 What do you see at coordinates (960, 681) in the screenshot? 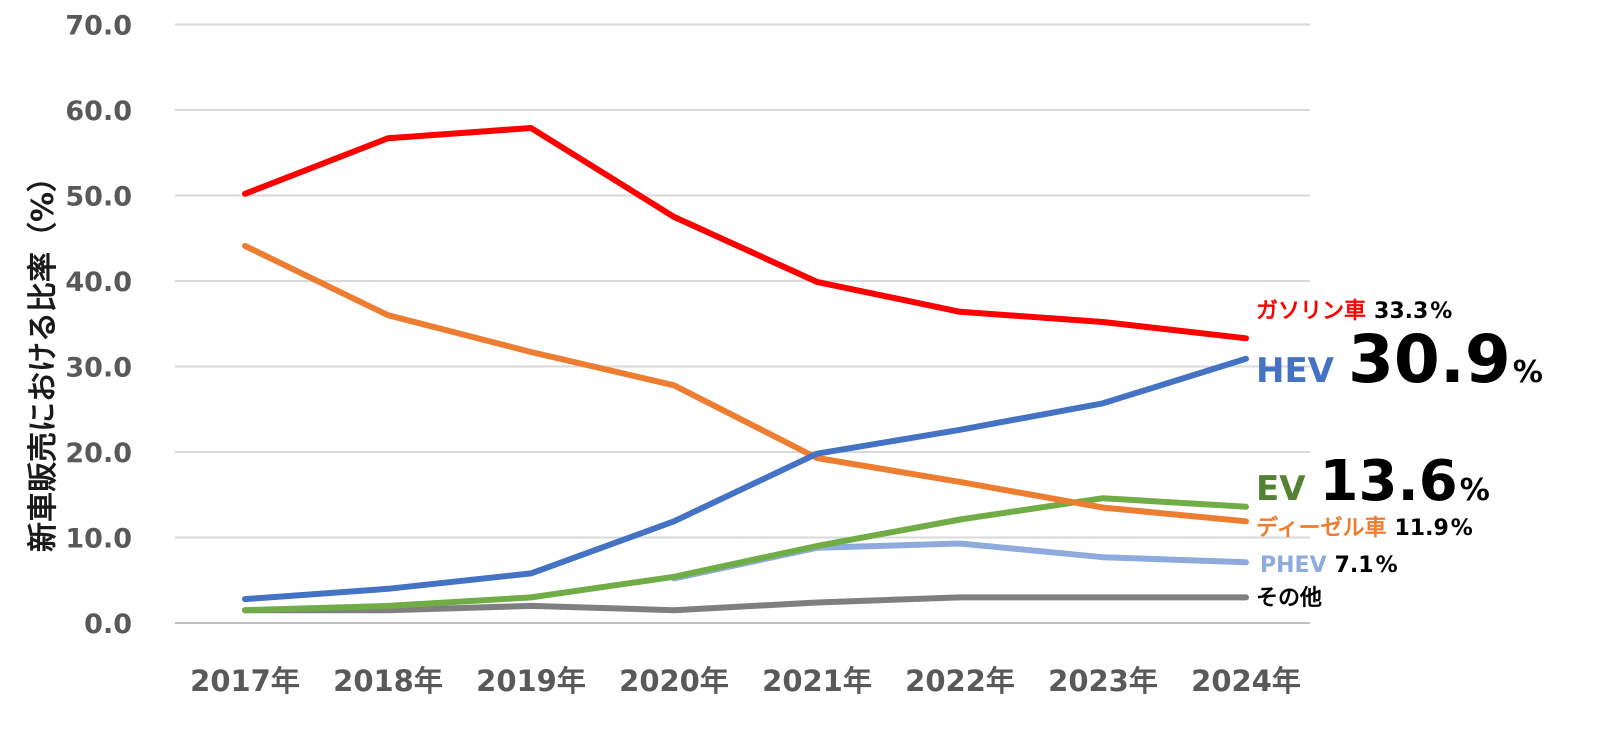
I see `x-tick-label: 2022年` at bounding box center [960, 681].